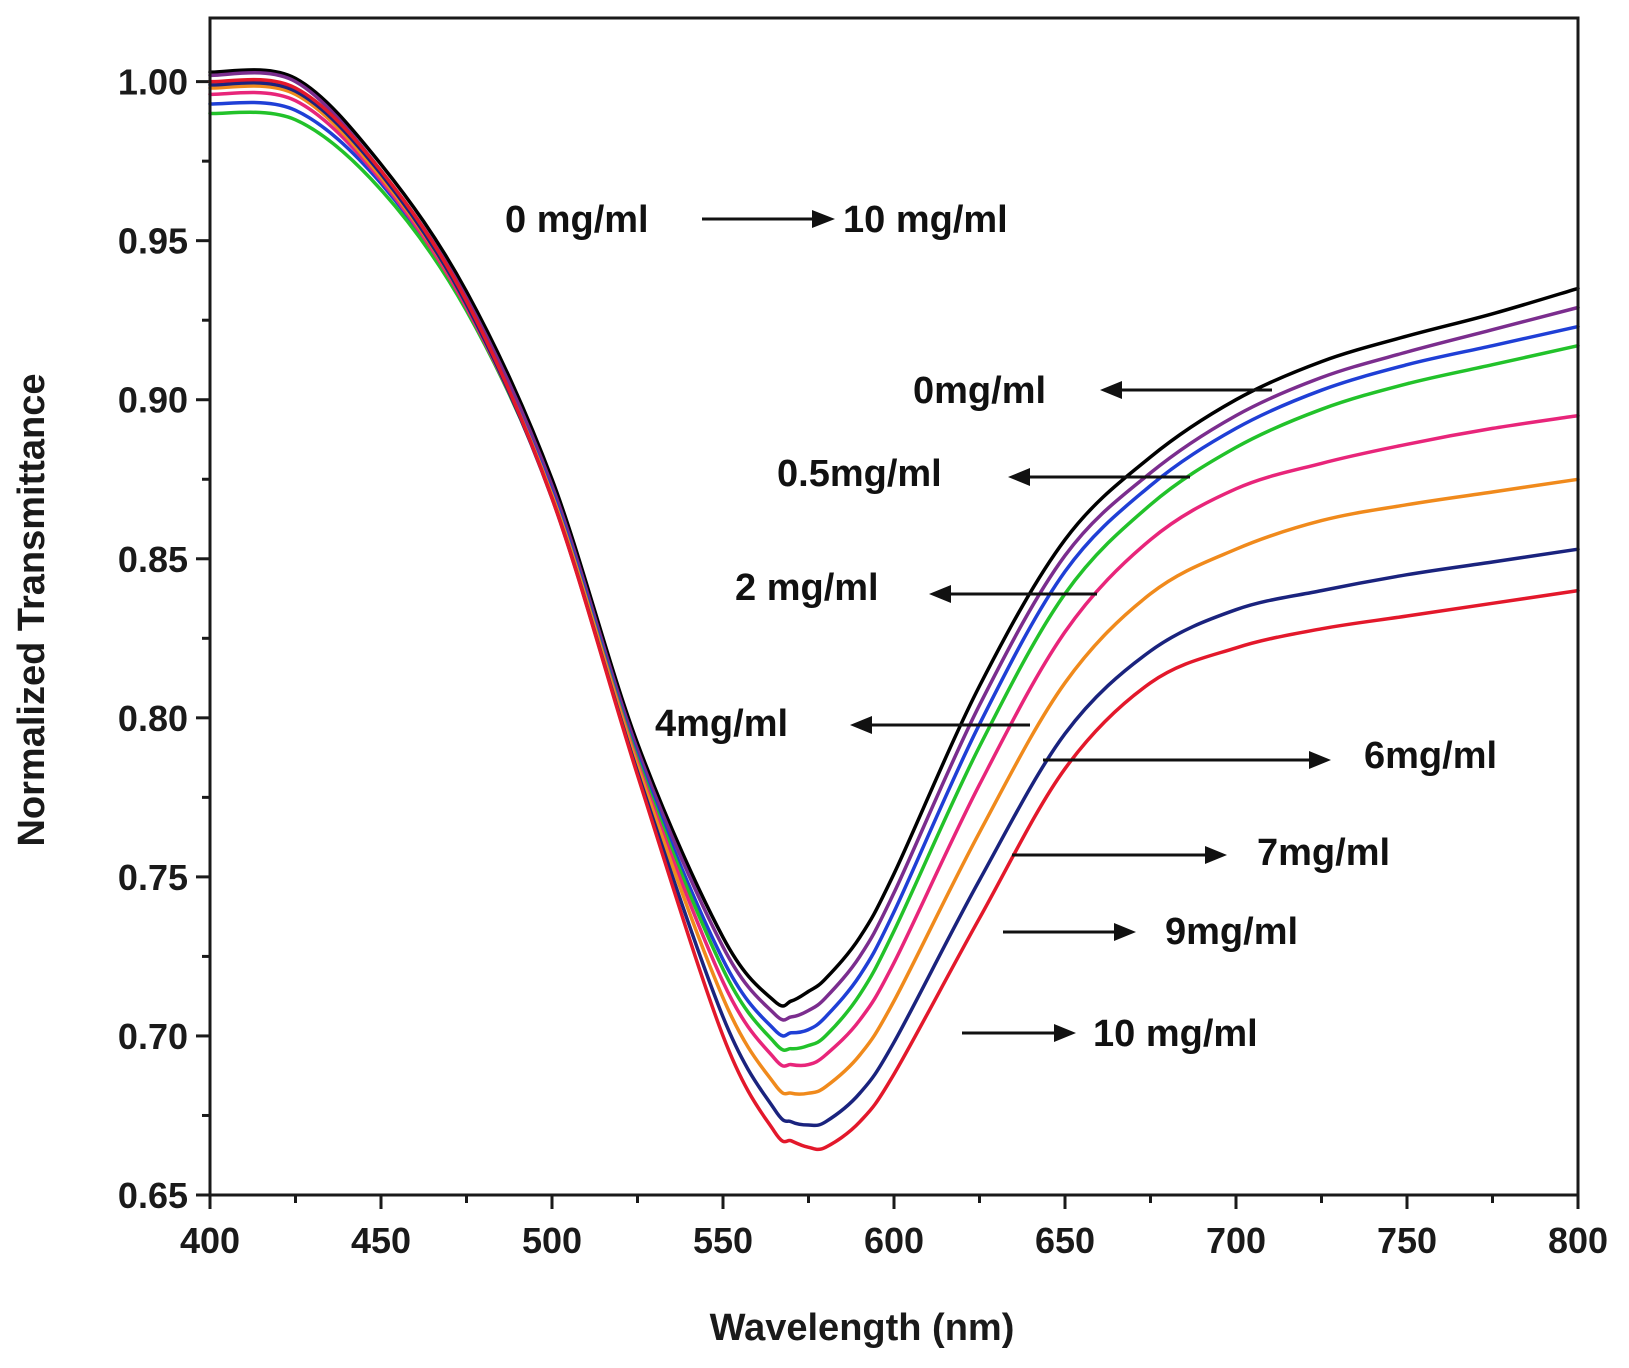 Image resolution: width=1629 pixels, height=1368 pixels. What do you see at coordinates (1175, 1034) in the screenshot?
I see `annotation-label-10: 10 mg/ml` at bounding box center [1175, 1034].